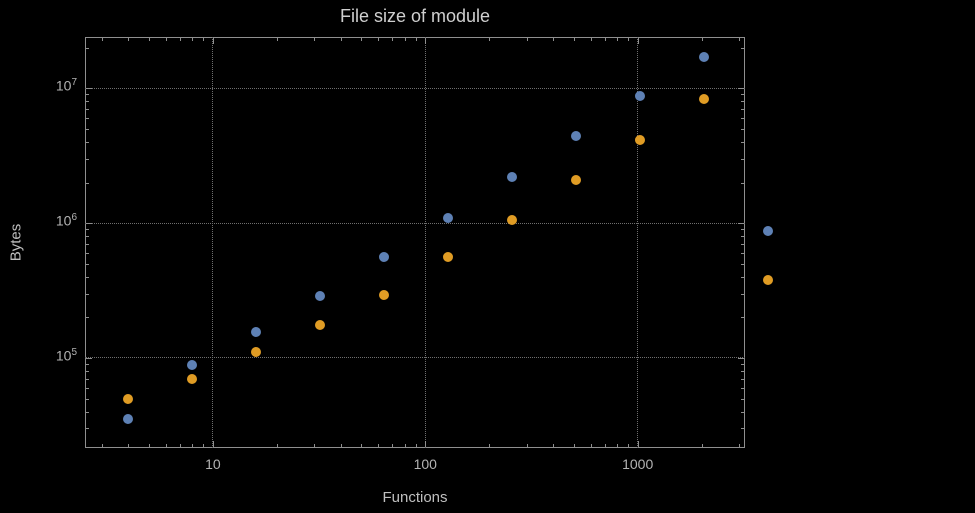  Describe the element at coordinates (66, 85) in the screenshot. I see `y-tick-label: 10⁷` at that location.